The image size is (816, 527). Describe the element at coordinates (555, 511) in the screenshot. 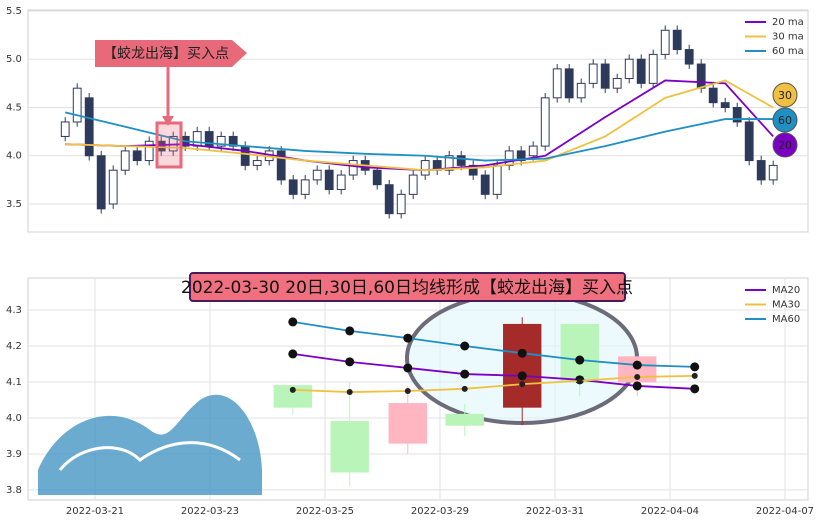

I see `x-tick-label: 2022-03-31` at that location.